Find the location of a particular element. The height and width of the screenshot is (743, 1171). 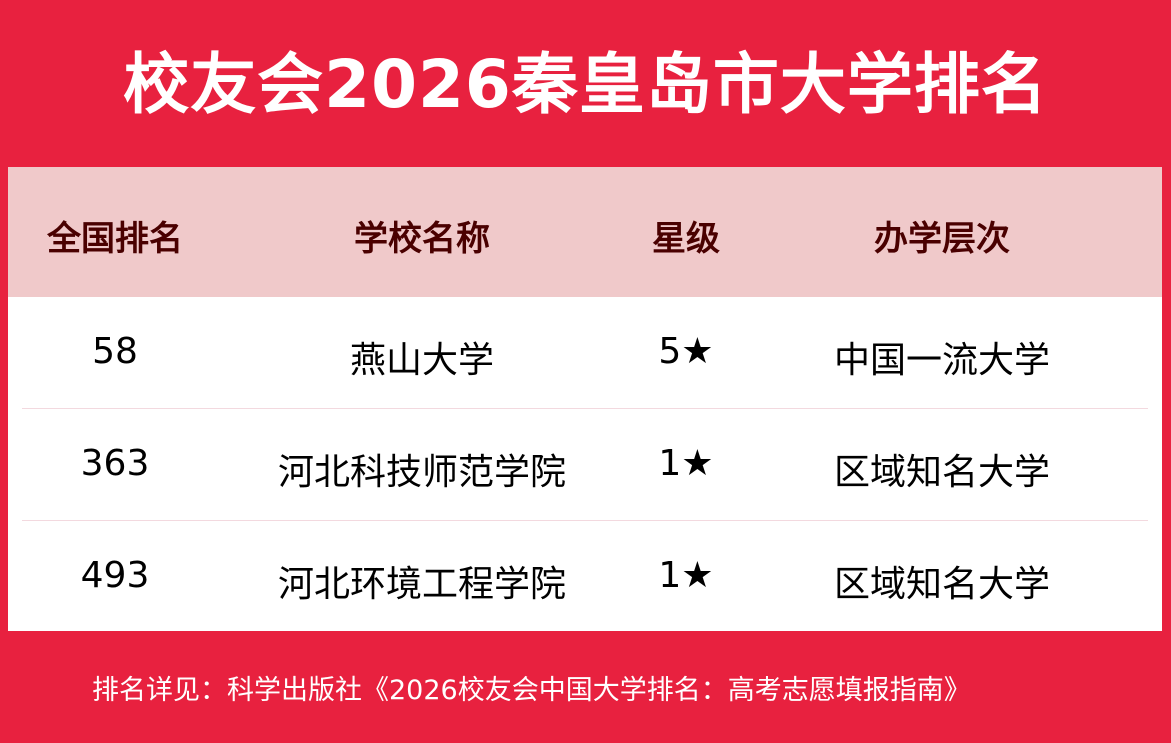

rank-cell: 363 is located at coordinates (115, 463).